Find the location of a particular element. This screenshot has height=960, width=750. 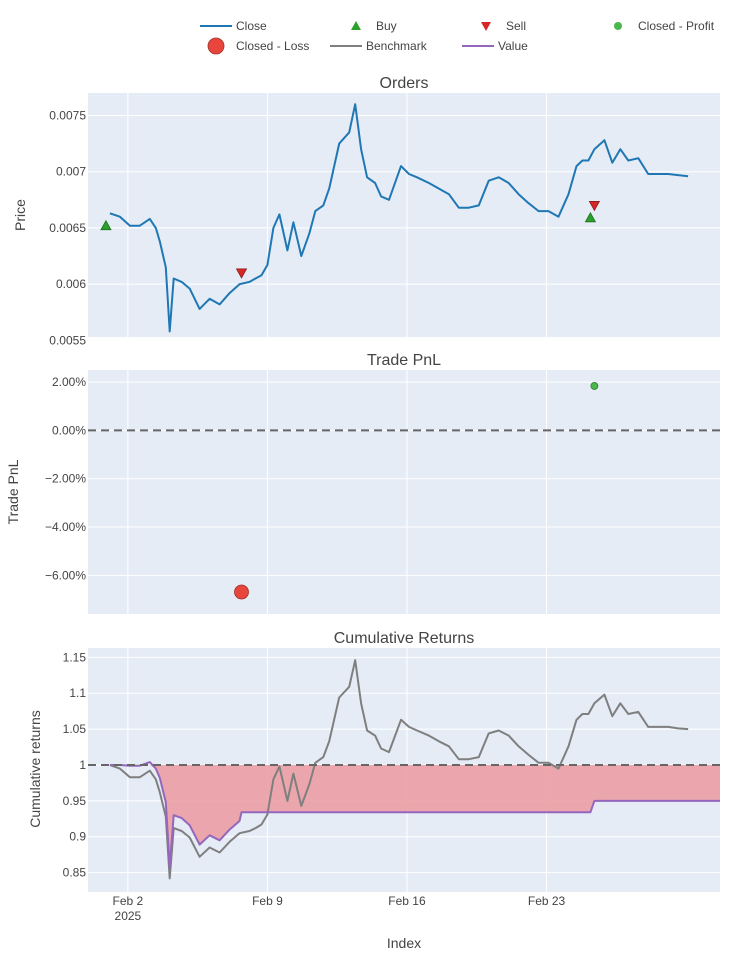

y-tick-label: 1.05 is located at coordinates (75, 729).